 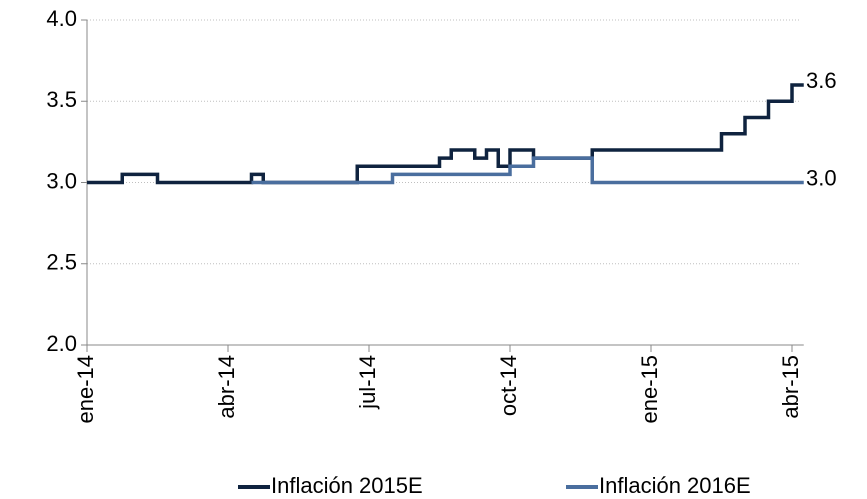 I want to click on y-tick-label: 3.0, so click(x=61, y=180).